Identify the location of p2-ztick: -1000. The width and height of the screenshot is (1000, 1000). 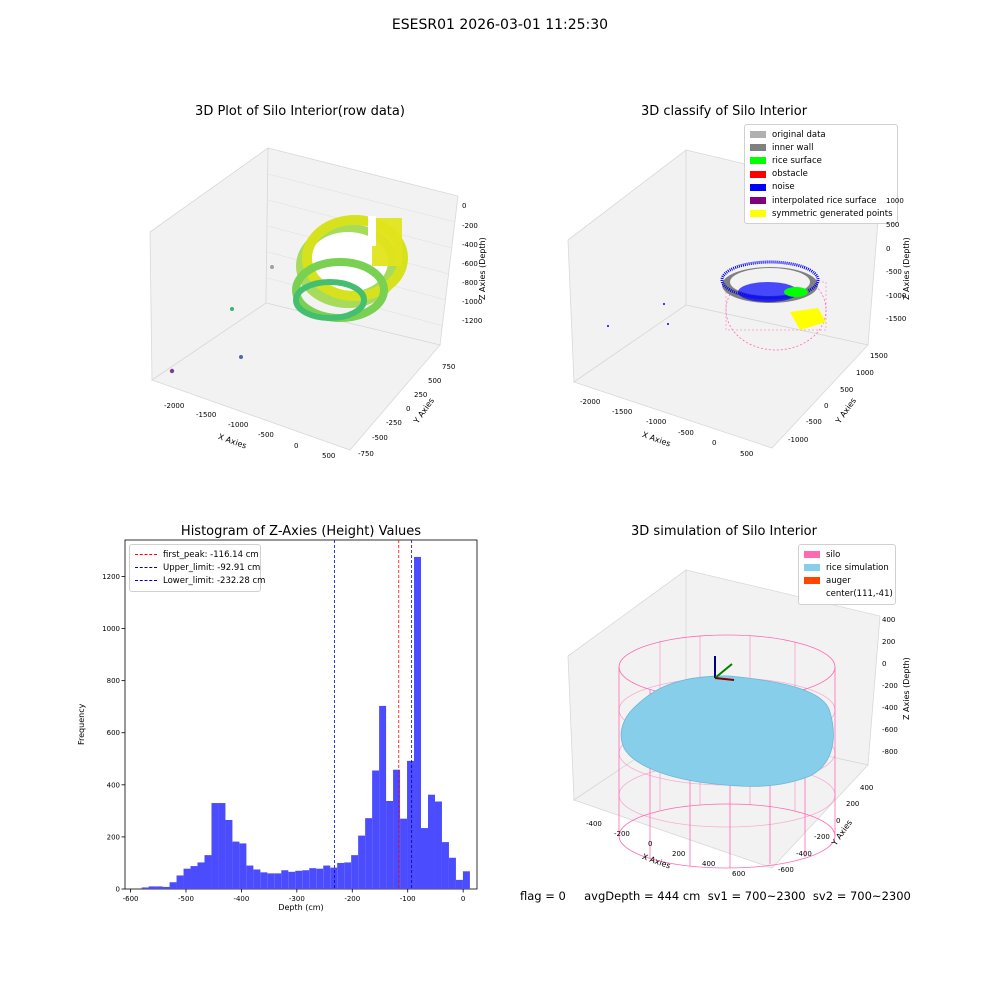
(896, 296).